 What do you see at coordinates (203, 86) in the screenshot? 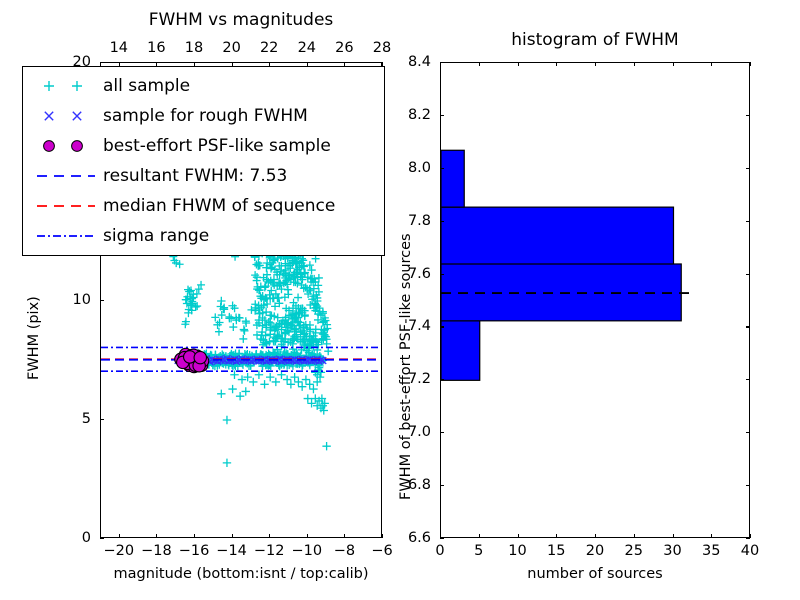
I see `legend-item: all sample` at bounding box center [203, 86].